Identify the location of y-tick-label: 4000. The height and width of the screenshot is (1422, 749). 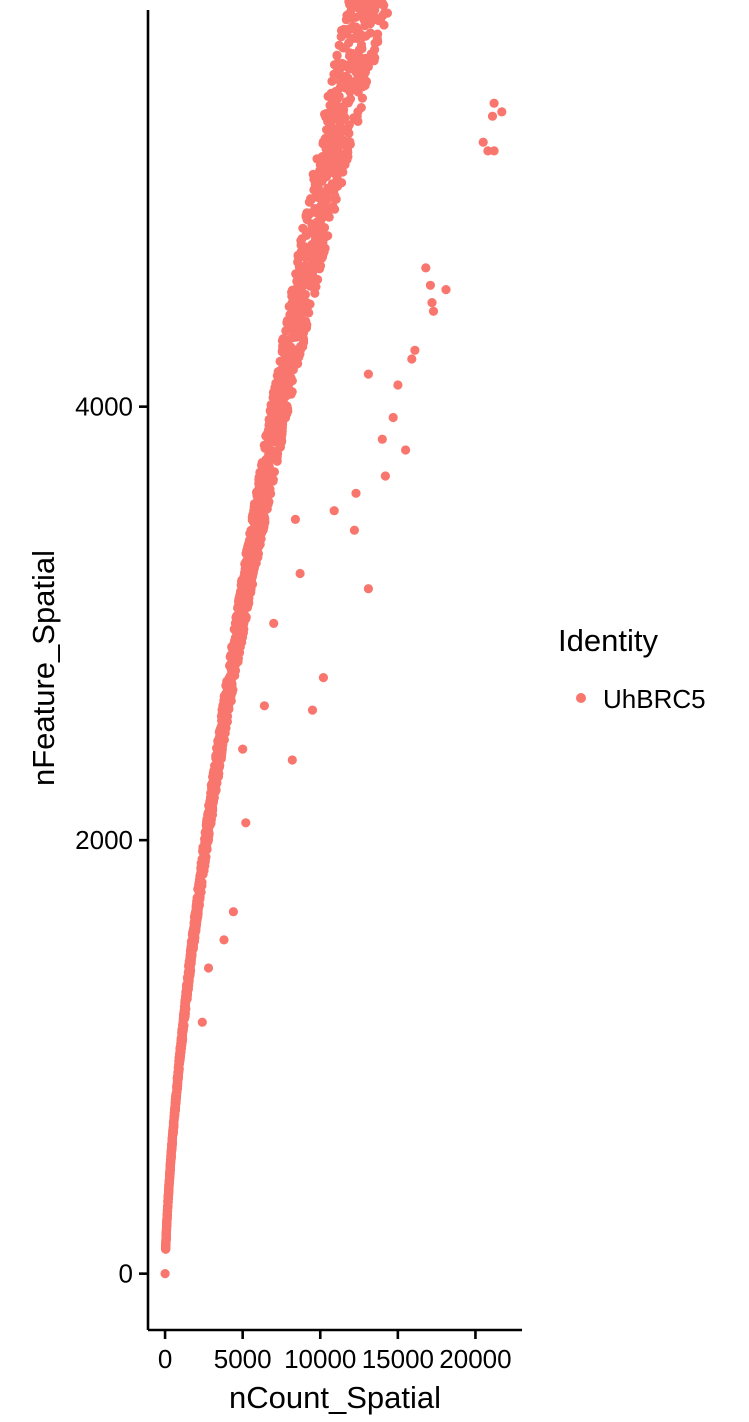
(104, 407).